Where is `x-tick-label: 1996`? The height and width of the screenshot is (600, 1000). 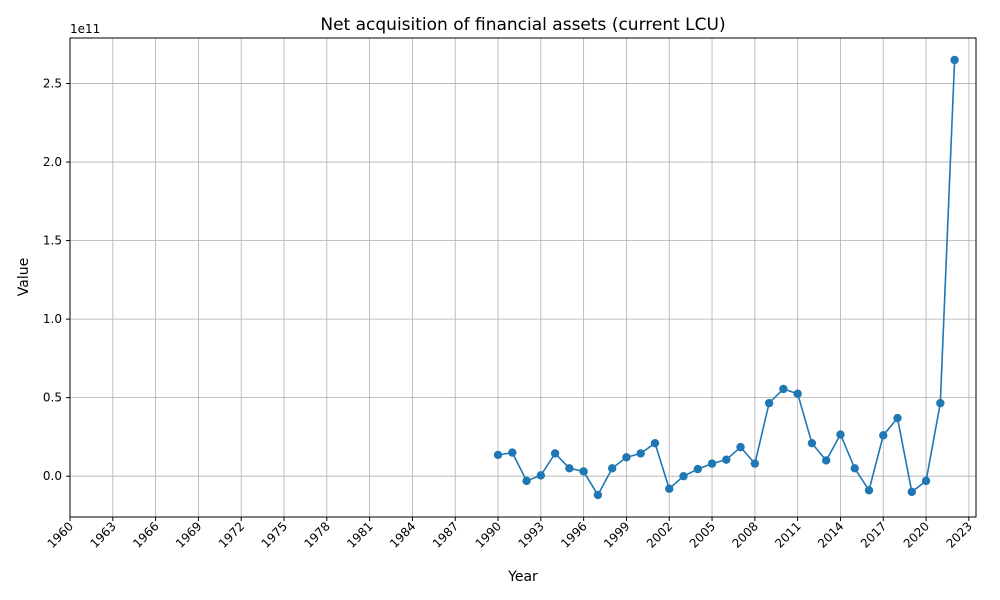
x-tick-label: 1996 is located at coordinates (573, 534).